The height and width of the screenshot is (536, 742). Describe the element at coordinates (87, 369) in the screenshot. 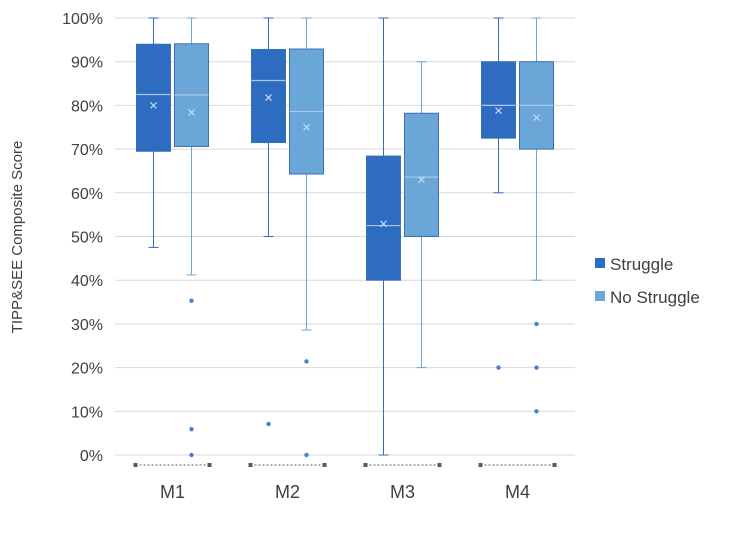

I see `y-tick-label: 20%` at that location.